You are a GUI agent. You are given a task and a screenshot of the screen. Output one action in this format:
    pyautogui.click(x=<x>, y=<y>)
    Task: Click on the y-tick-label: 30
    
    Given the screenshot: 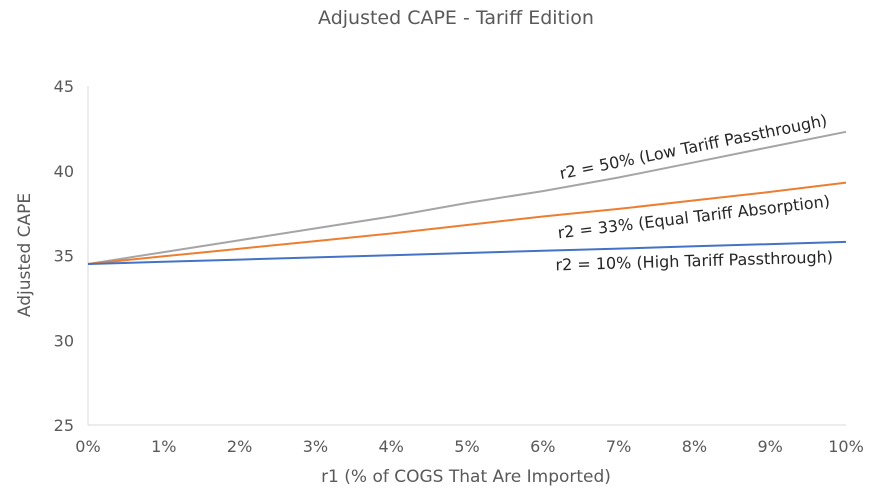 What is the action you would take?
    pyautogui.click(x=64, y=340)
    